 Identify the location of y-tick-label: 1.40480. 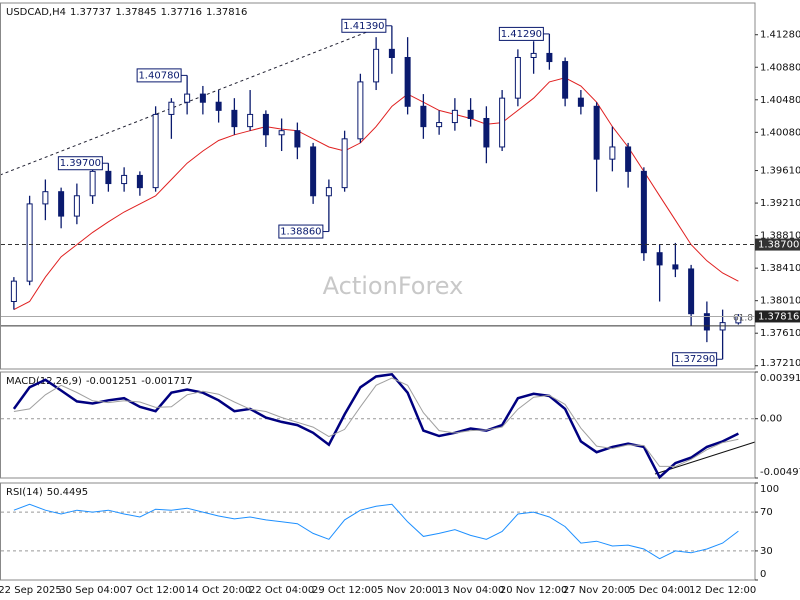
(780, 100).